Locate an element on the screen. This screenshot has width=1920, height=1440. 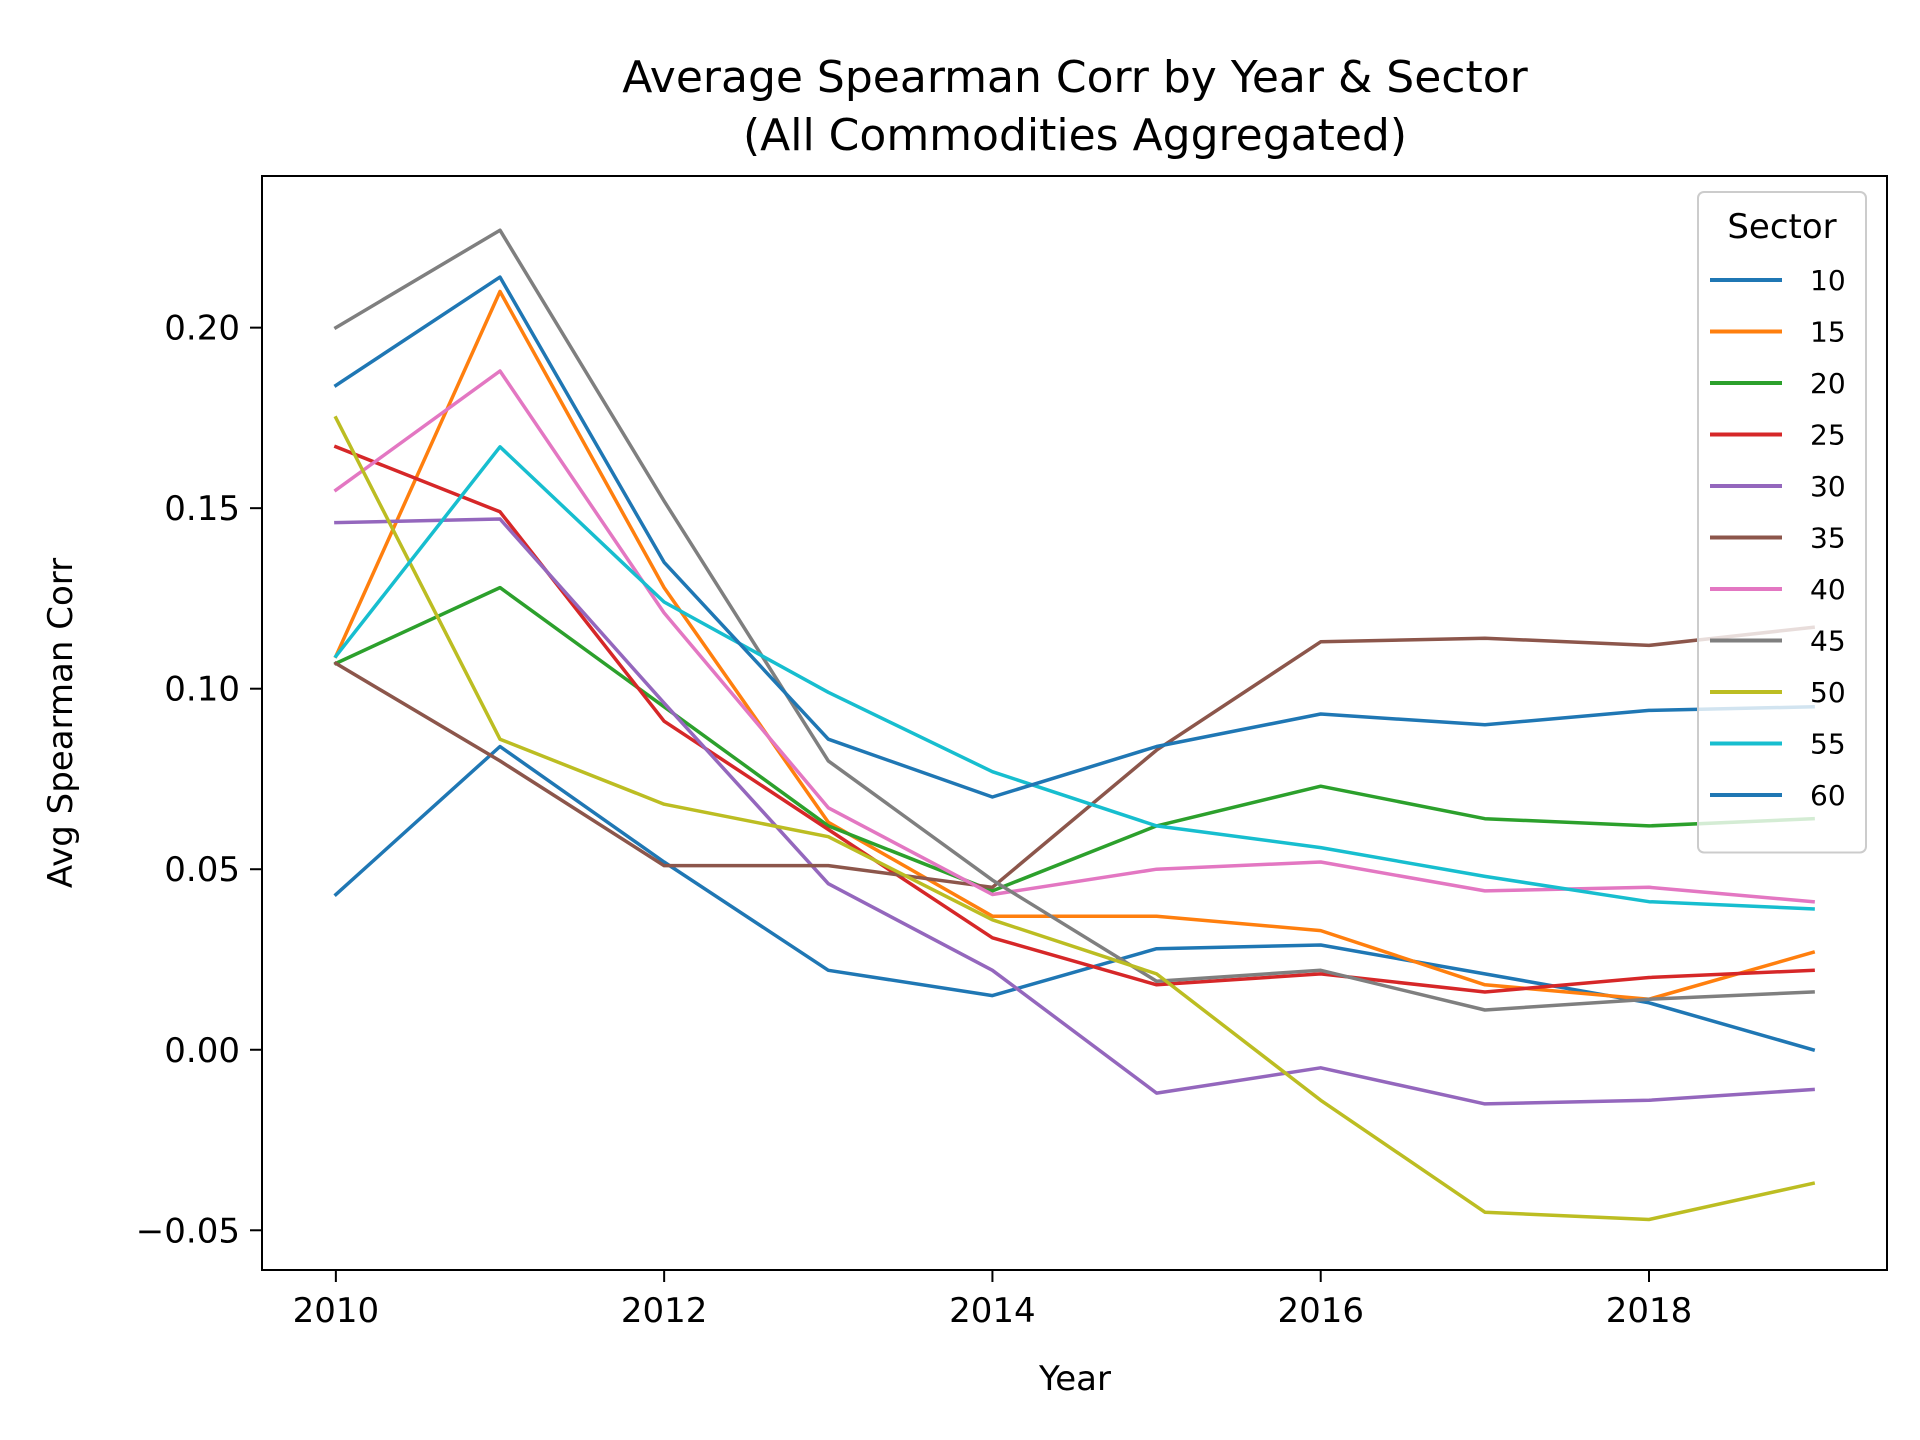
x-axis-label: Year is located at coordinates (1074, 1379).